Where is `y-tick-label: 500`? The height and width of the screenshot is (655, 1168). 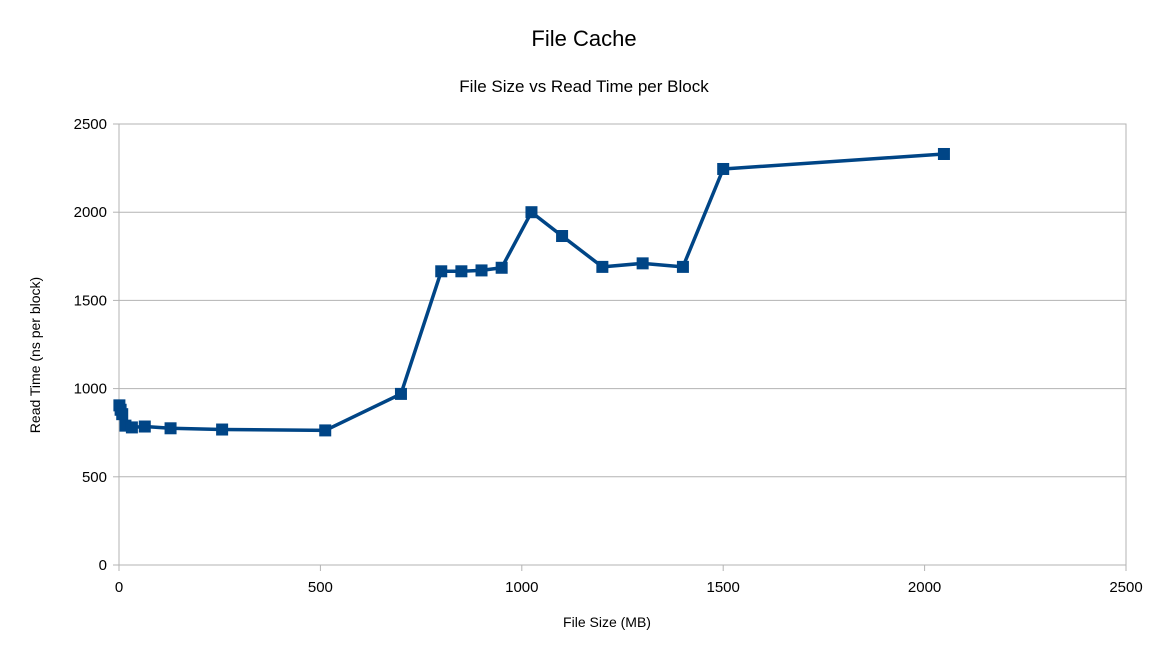
y-tick-label: 500 is located at coordinates (94, 477).